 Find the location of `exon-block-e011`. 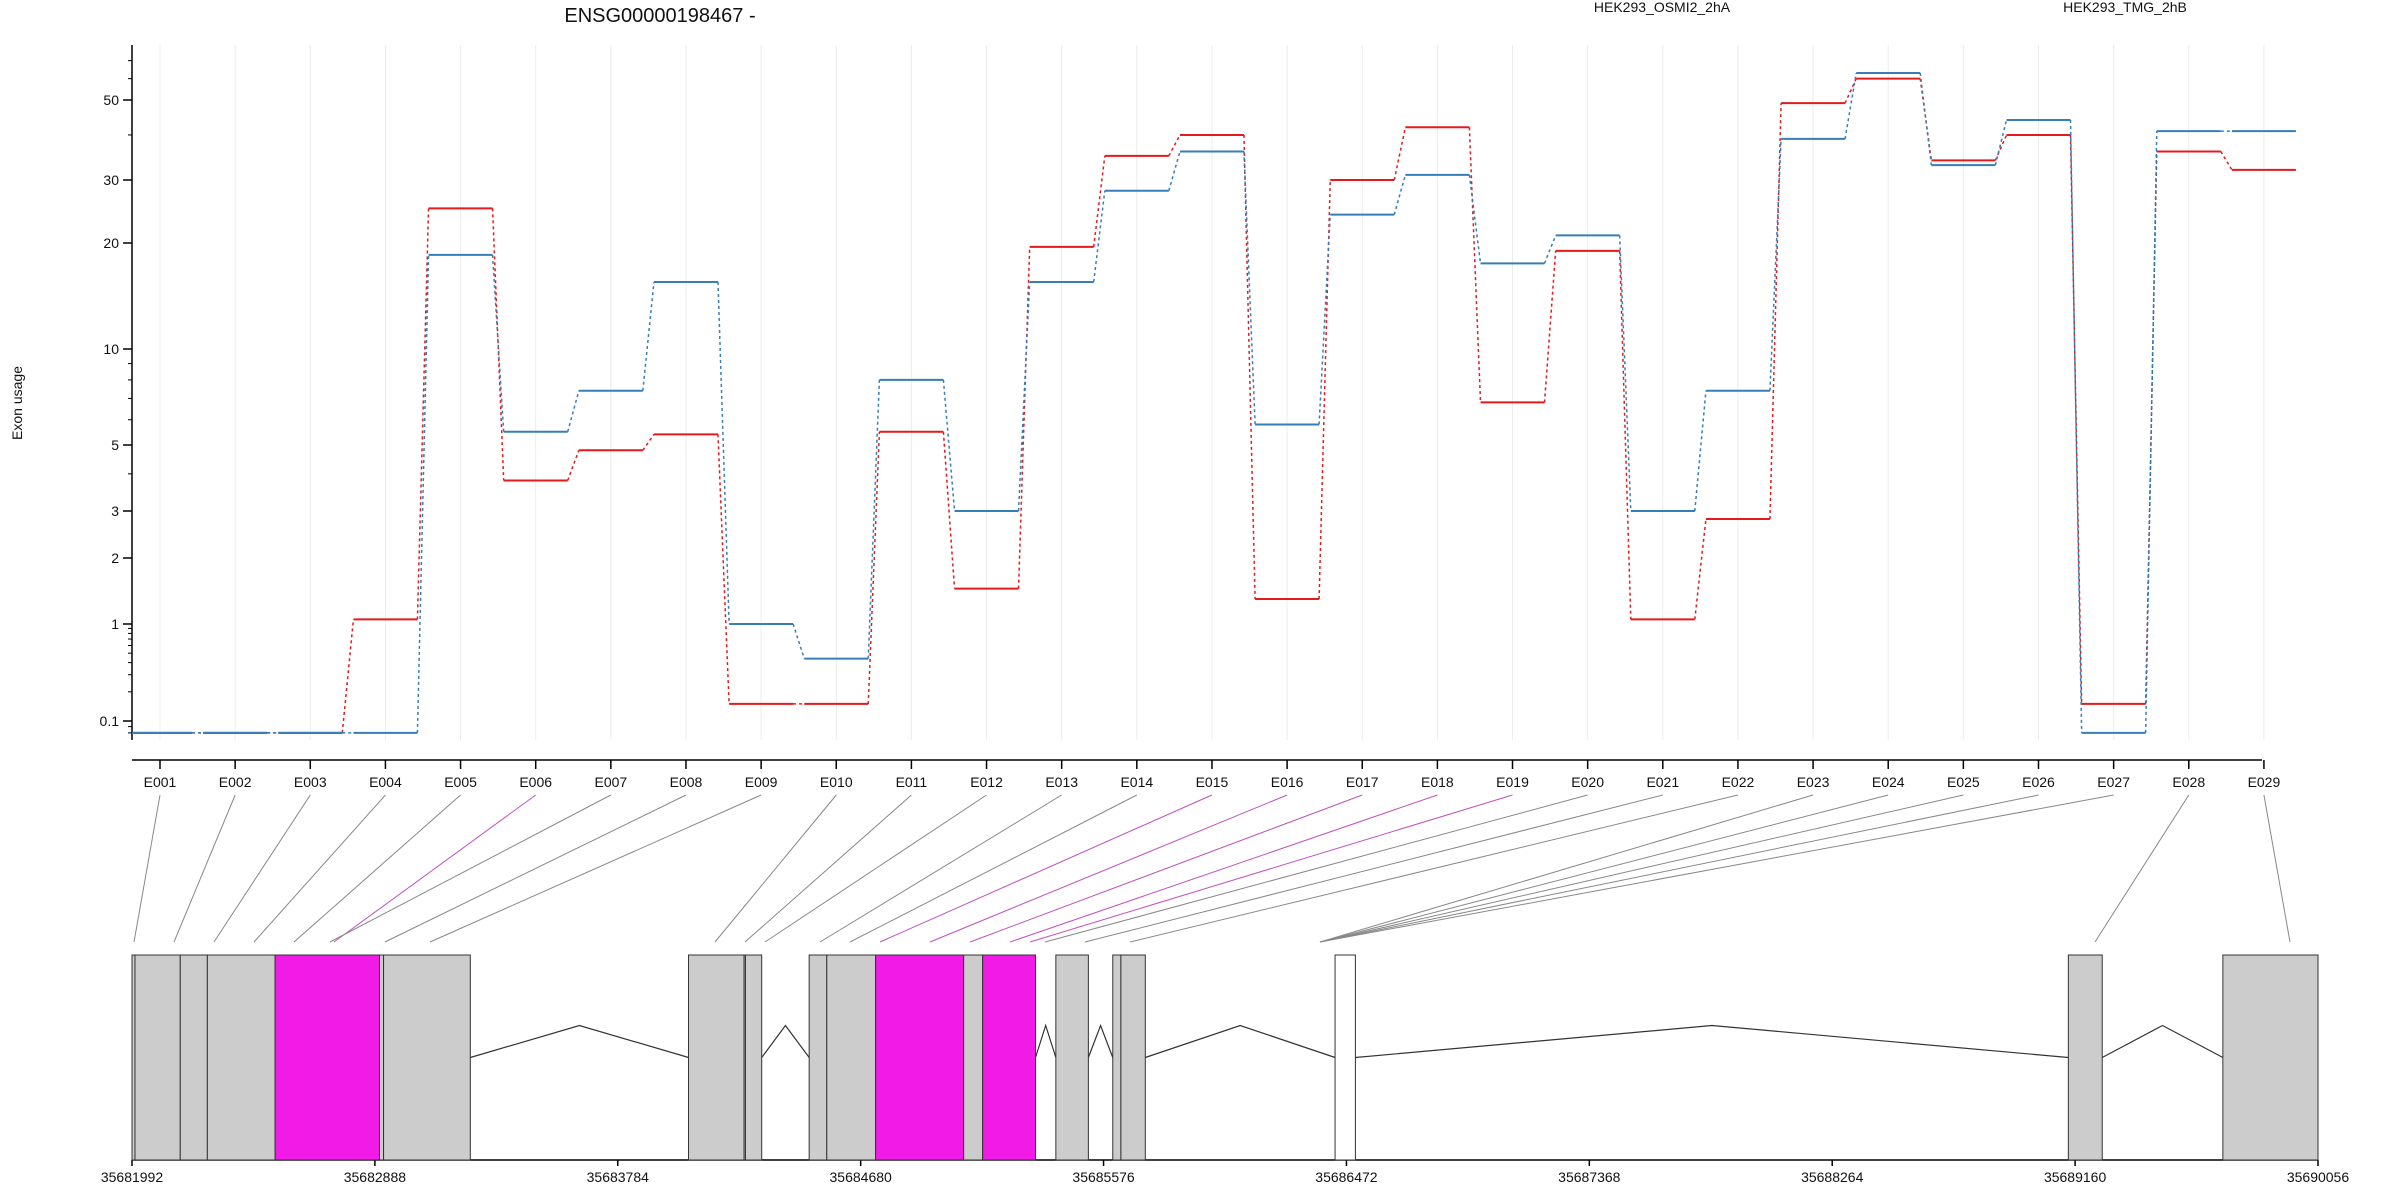

exon-block-e011 is located at coordinates (818, 1057).